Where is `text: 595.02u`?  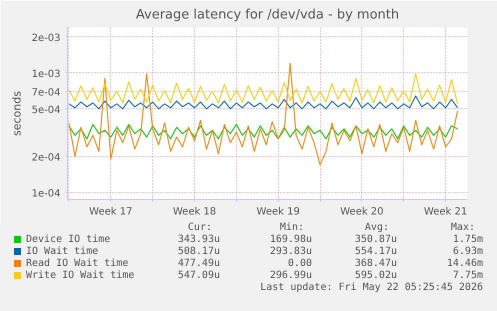 text: 595.02u is located at coordinates (375, 276).